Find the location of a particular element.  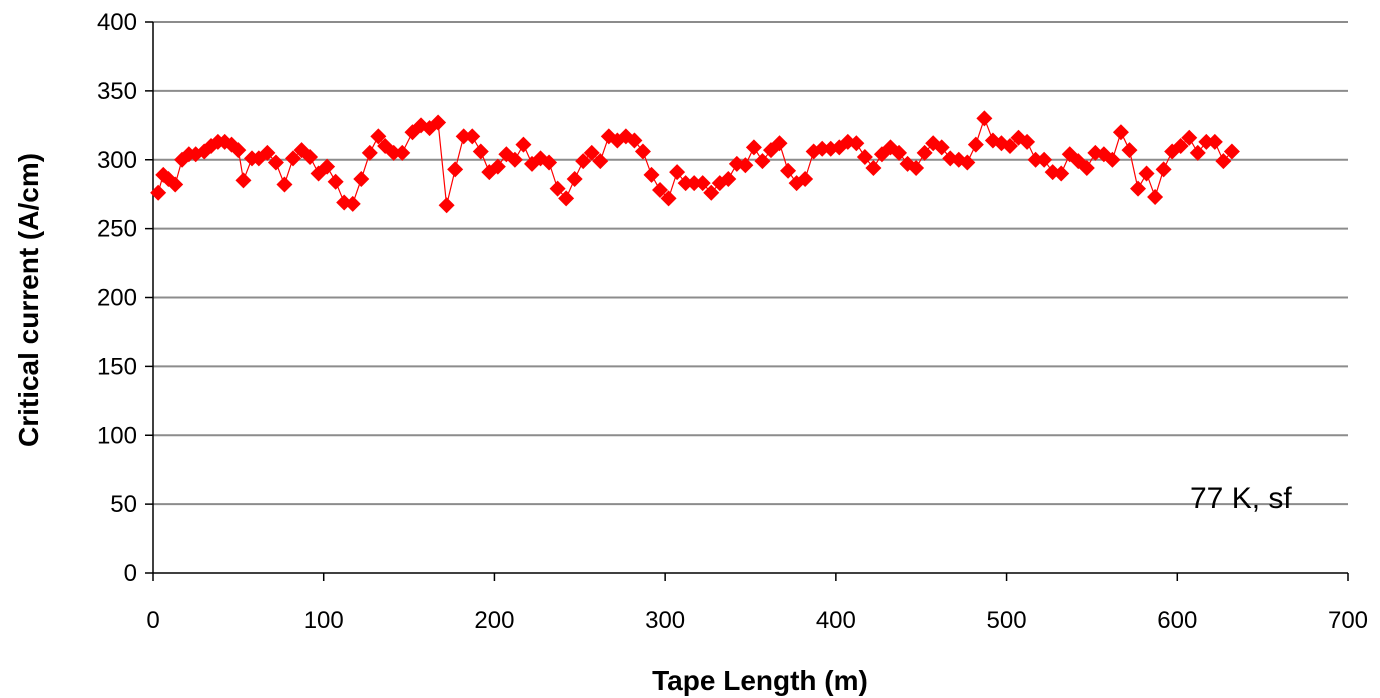

x-tick-label: 600 is located at coordinates (1177, 620).